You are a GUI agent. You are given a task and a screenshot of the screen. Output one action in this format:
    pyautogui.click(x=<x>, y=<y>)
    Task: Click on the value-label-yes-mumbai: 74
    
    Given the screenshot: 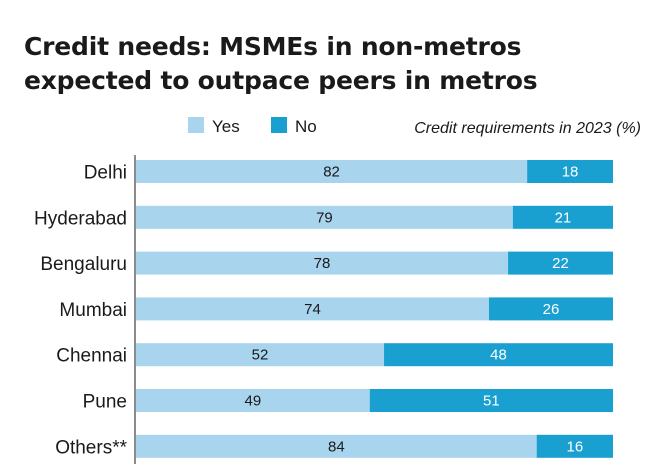 What is the action you would take?
    pyautogui.click(x=312, y=309)
    